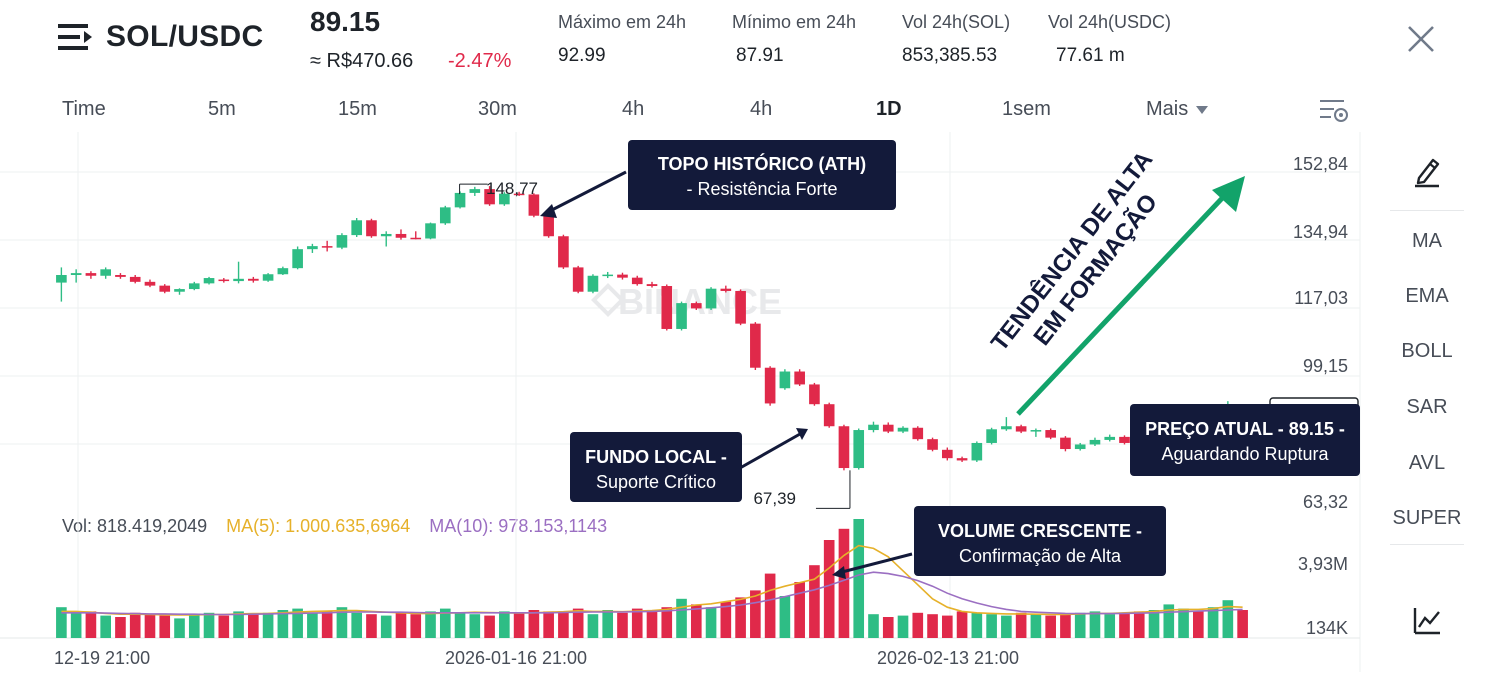 This screenshot has width=1488, height=688. Describe the element at coordinates (357, 109) in the screenshot. I see `tab-15m: 15m` at that location.